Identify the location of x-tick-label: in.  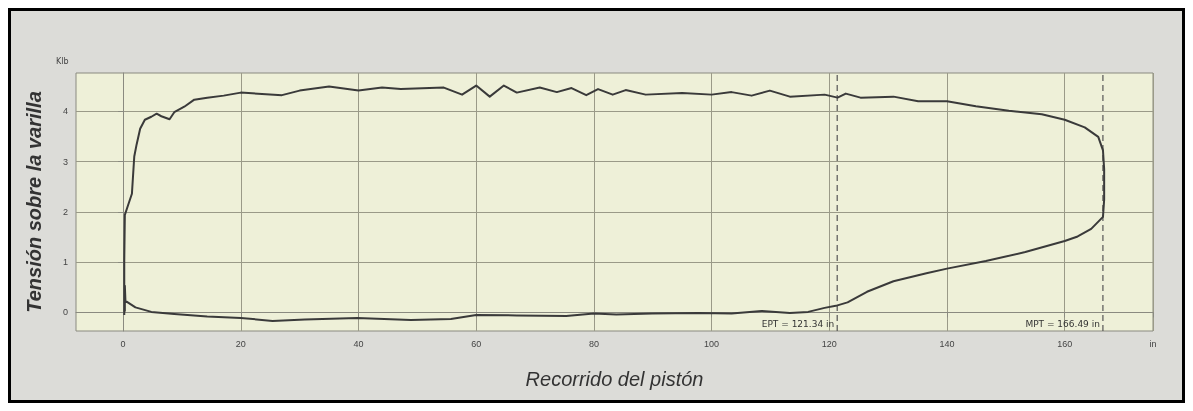
(1153, 343).